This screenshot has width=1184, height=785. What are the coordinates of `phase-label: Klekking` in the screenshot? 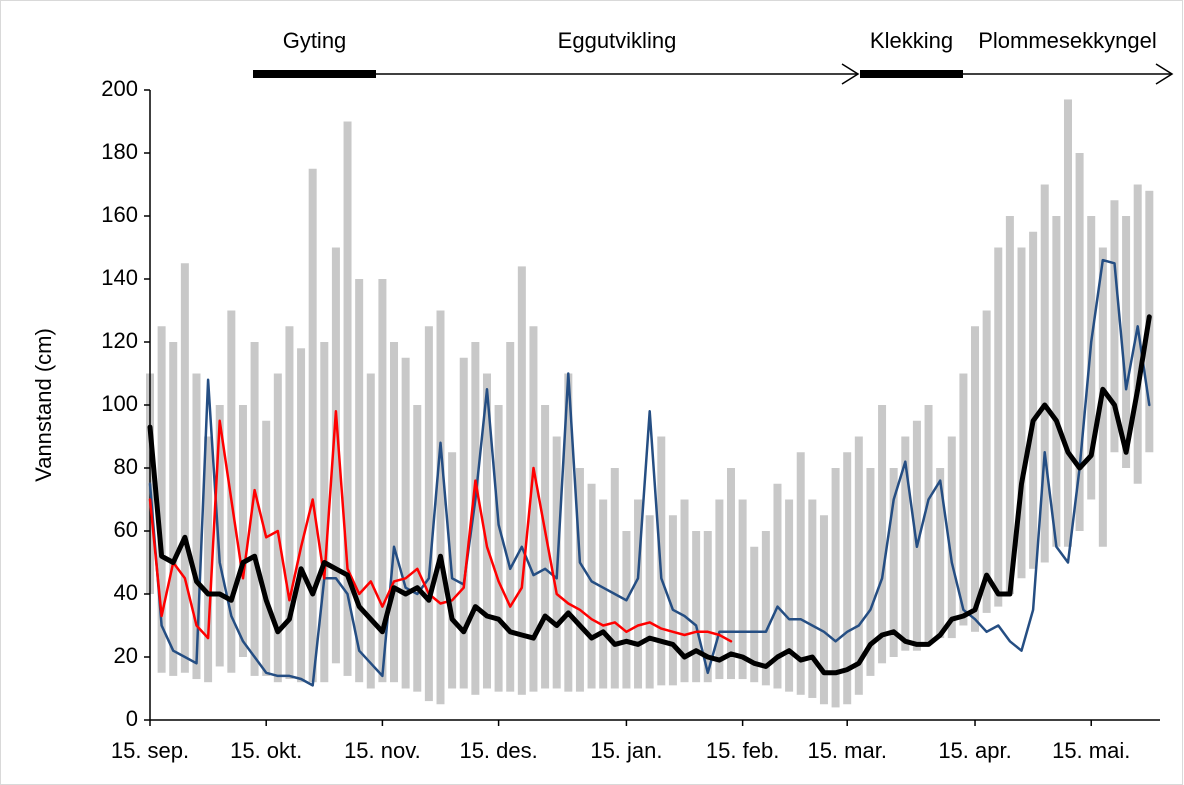 It's located at (911, 40).